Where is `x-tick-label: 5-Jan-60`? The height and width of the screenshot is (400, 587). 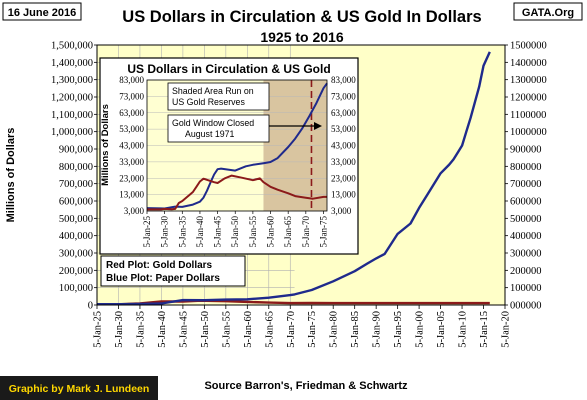
x-tick-label: 5-Jan-60 is located at coordinates (248, 329).